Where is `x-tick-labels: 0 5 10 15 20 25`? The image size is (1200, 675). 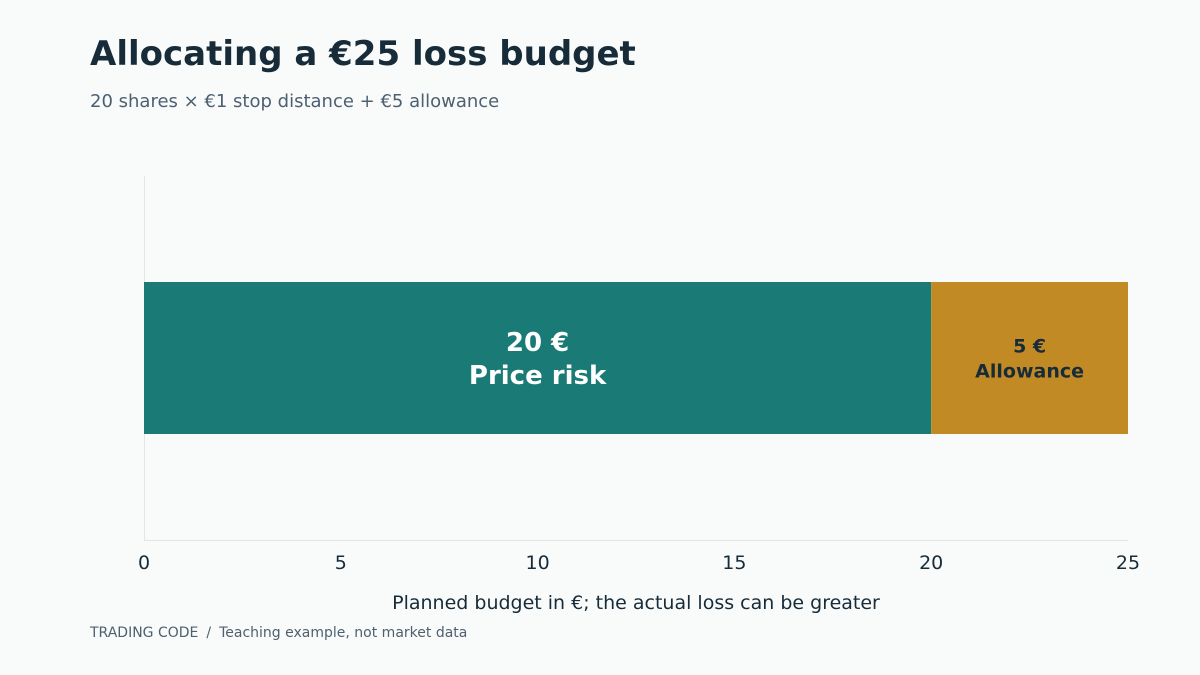 x-tick-labels: 0 5 10 15 20 25 is located at coordinates (639, 563).